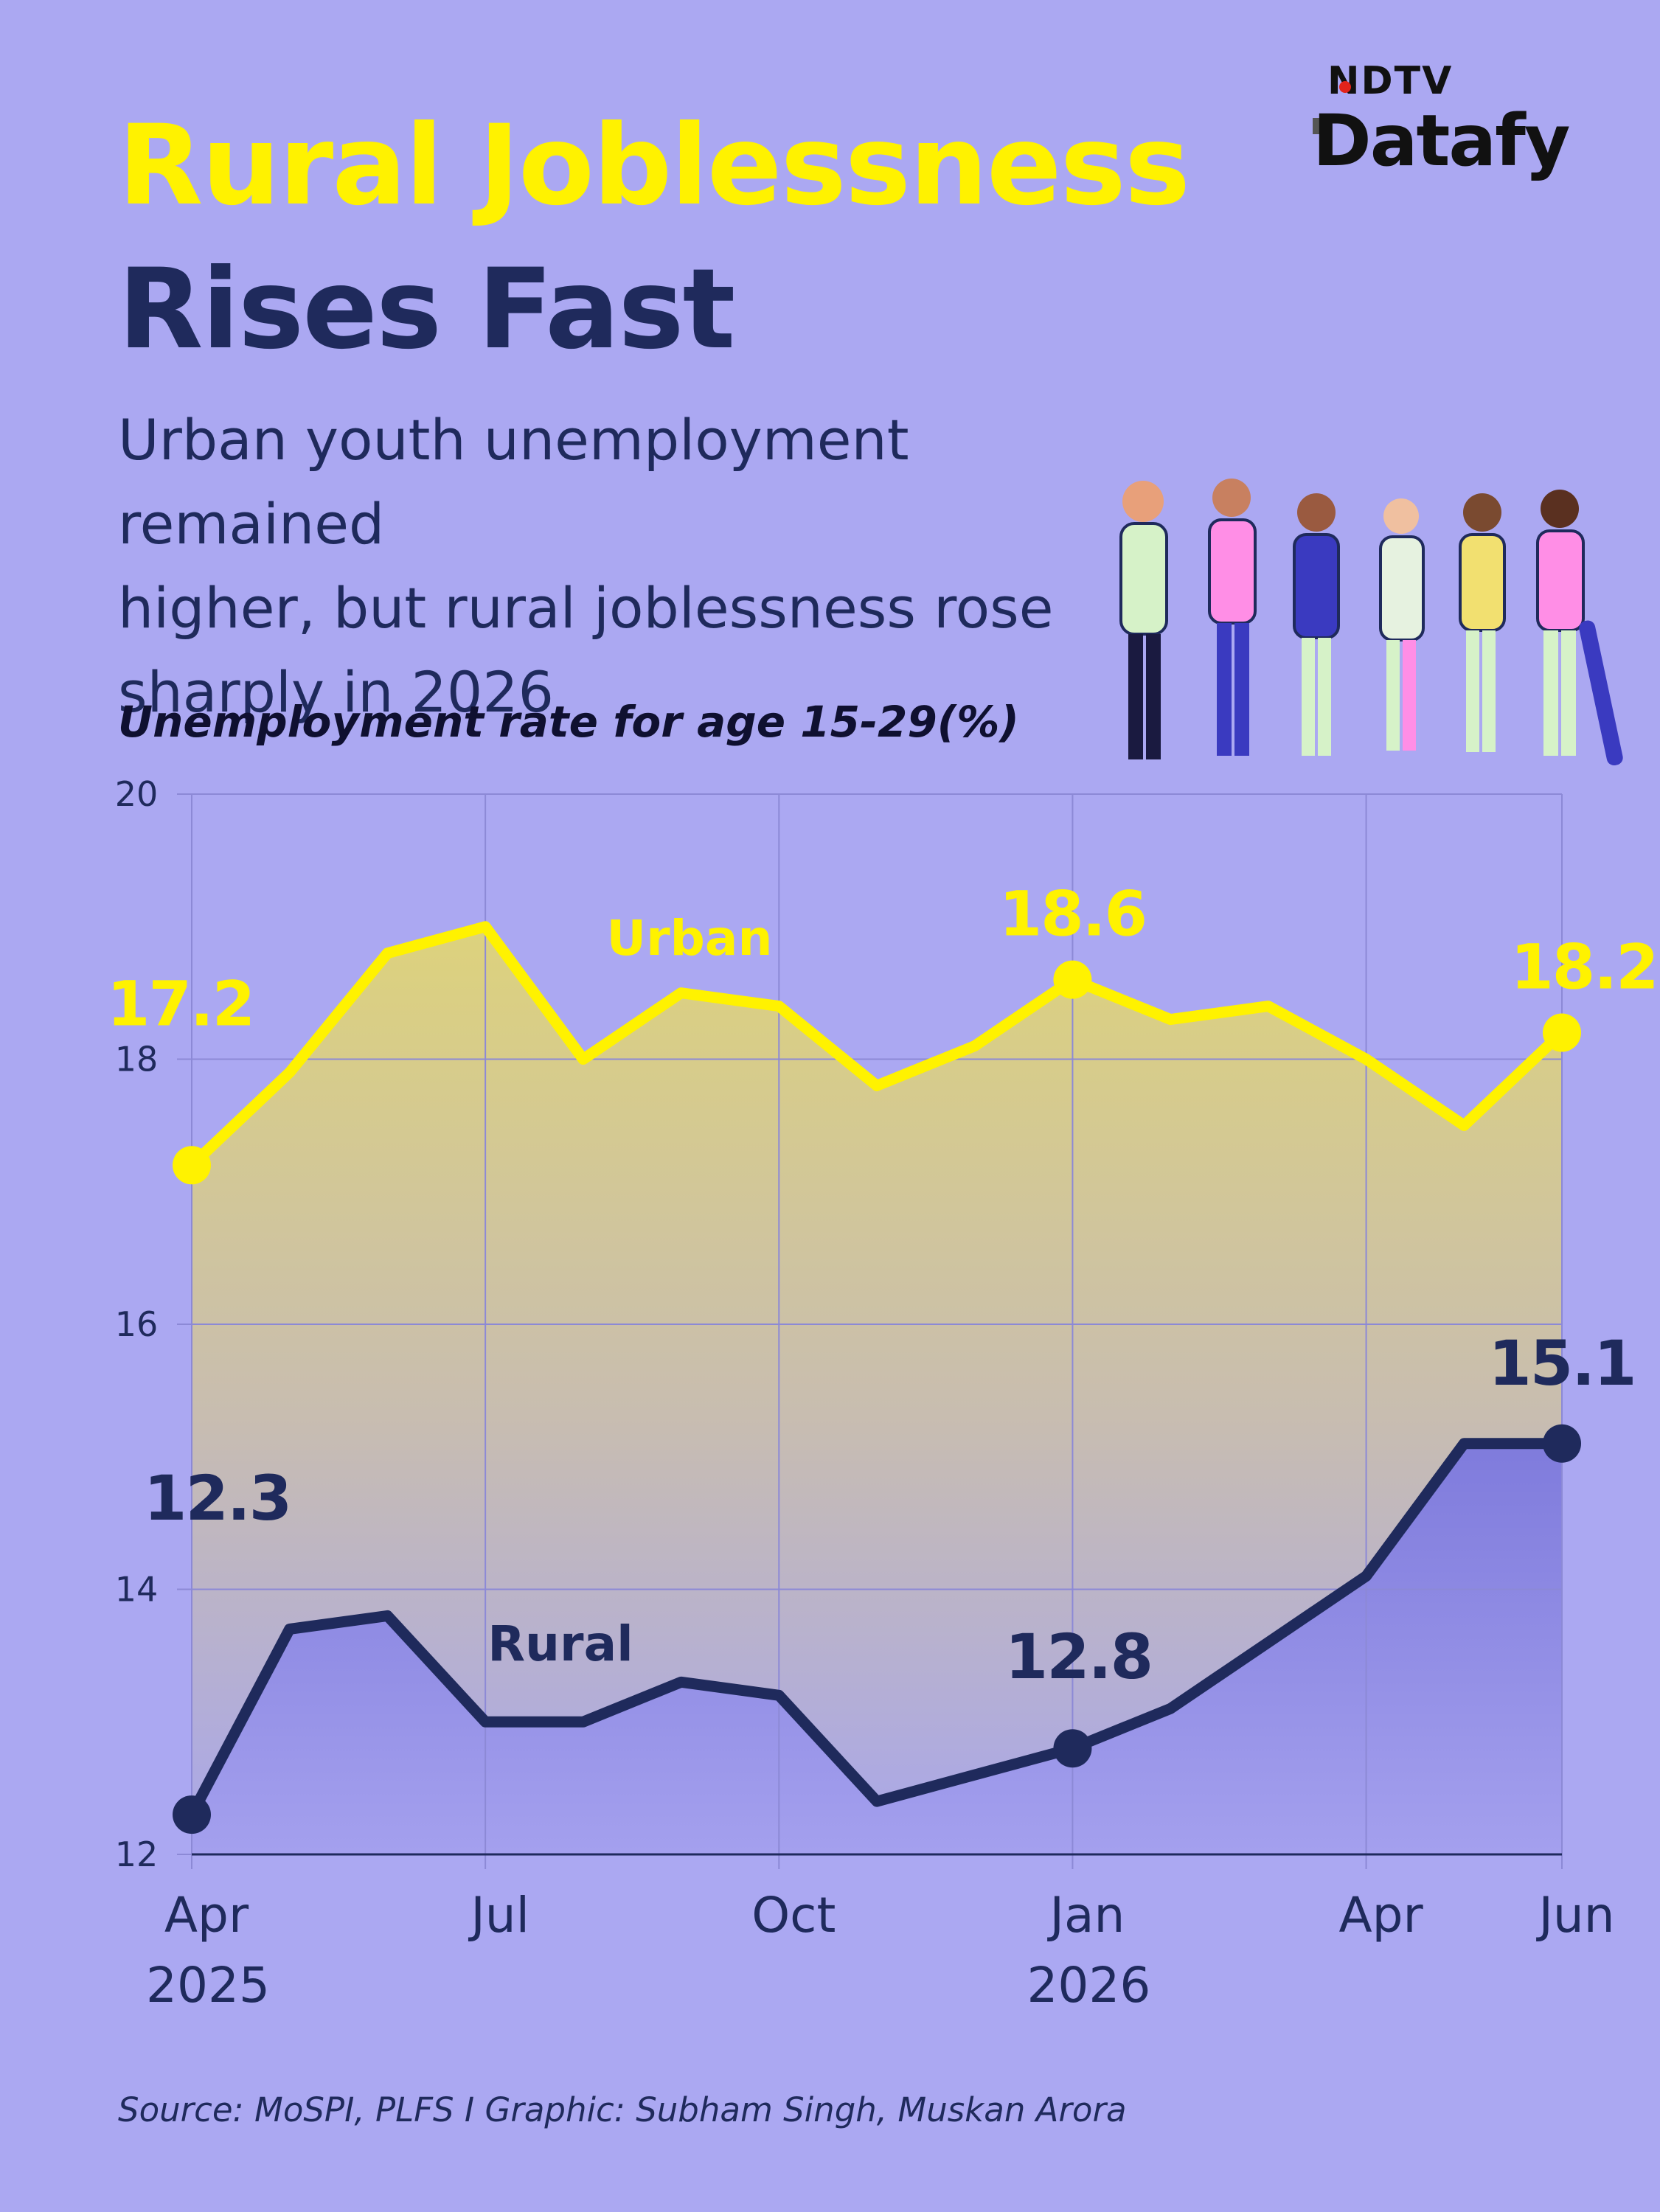 This screenshot has width=1660, height=2212. What do you see at coordinates (1086, 1915) in the screenshot?
I see `x-tick-label-2026-01: Jan` at bounding box center [1086, 1915].